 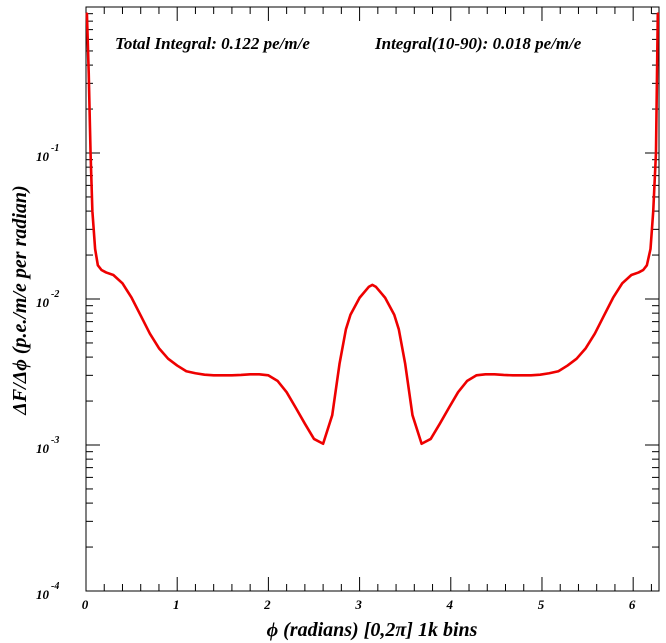 What do you see at coordinates (47, 445) in the screenshot?
I see `y-tick-label: 10⁻³` at bounding box center [47, 445].